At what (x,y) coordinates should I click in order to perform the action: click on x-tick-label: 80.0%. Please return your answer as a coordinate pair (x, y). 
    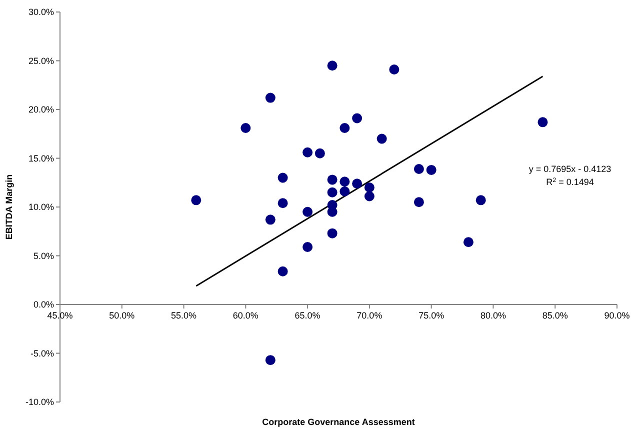
    Looking at the image, I should click on (493, 315).